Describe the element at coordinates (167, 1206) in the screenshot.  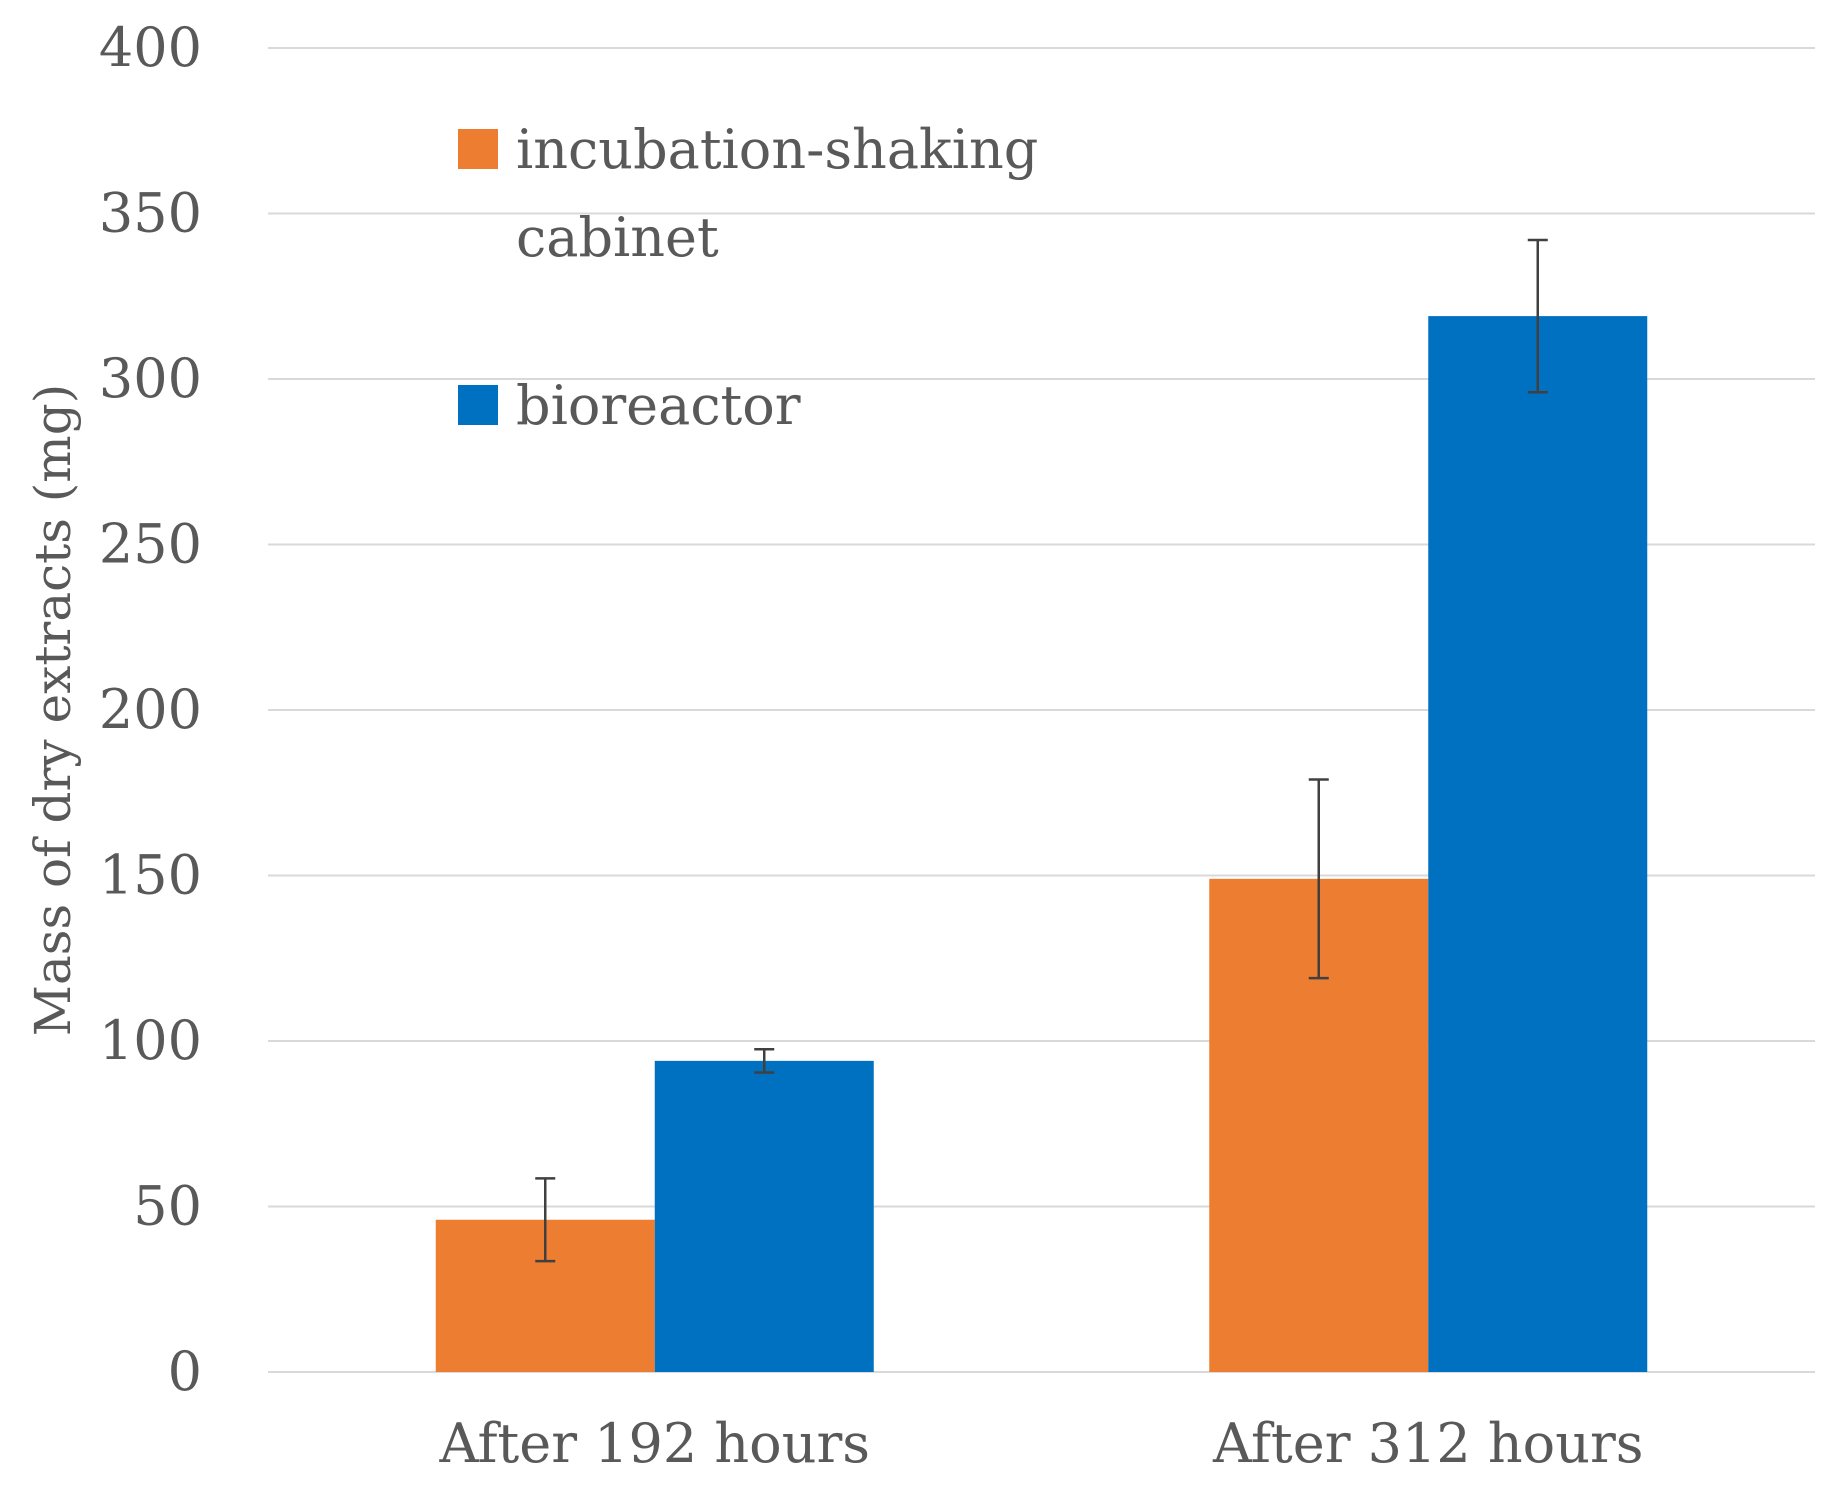
I see `y-tick-label: 50` at that location.